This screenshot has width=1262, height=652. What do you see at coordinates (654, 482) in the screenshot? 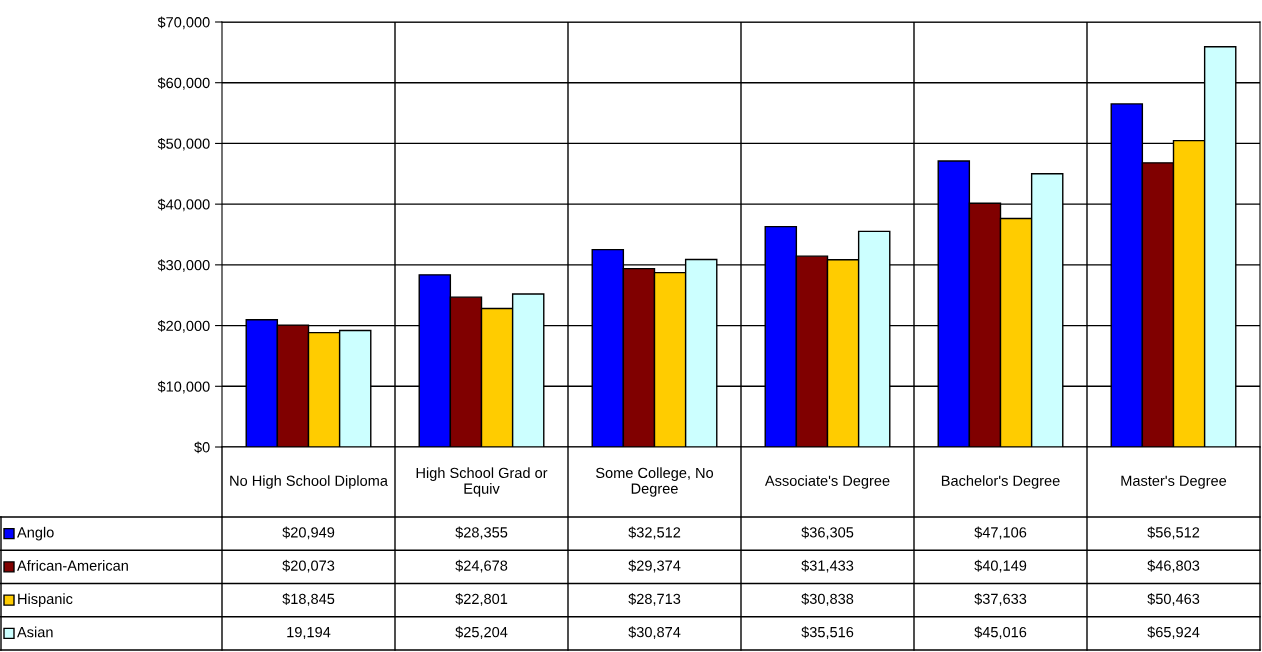
I see `x-tick-label: Some College, No Degree` at bounding box center [654, 482].